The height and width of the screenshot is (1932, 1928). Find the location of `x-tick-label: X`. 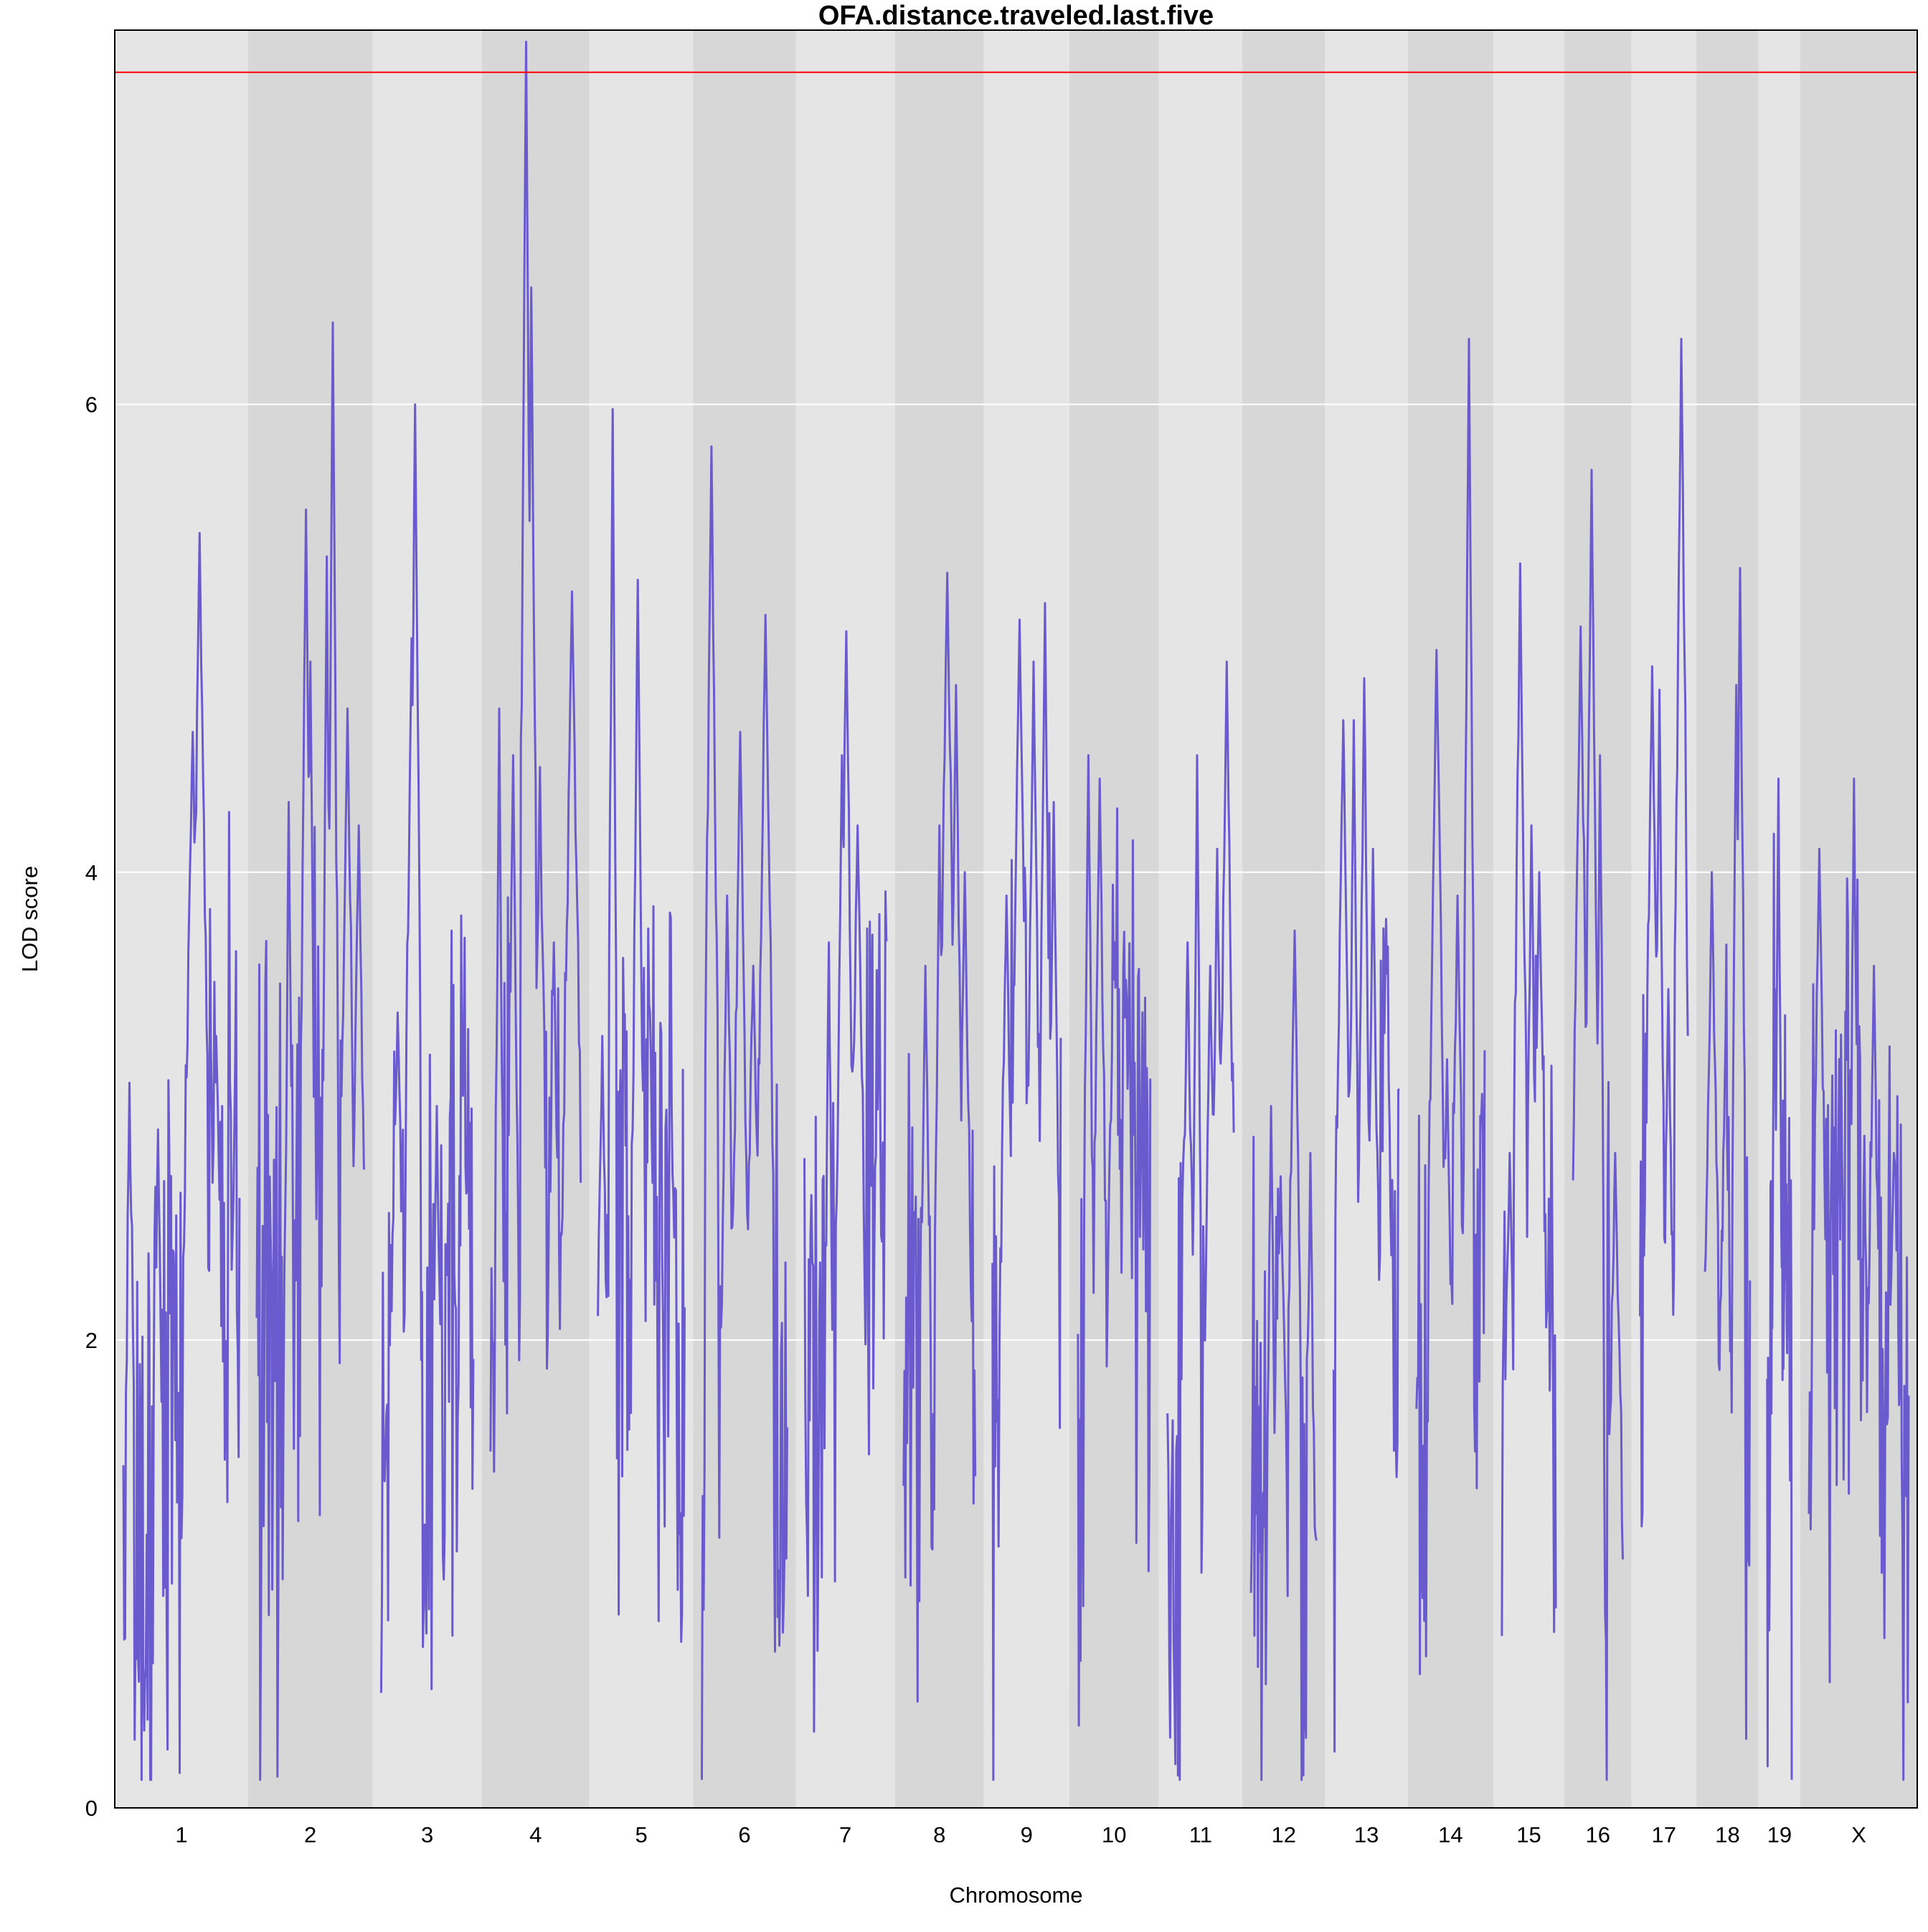

x-tick-label: X is located at coordinates (1858, 1835).